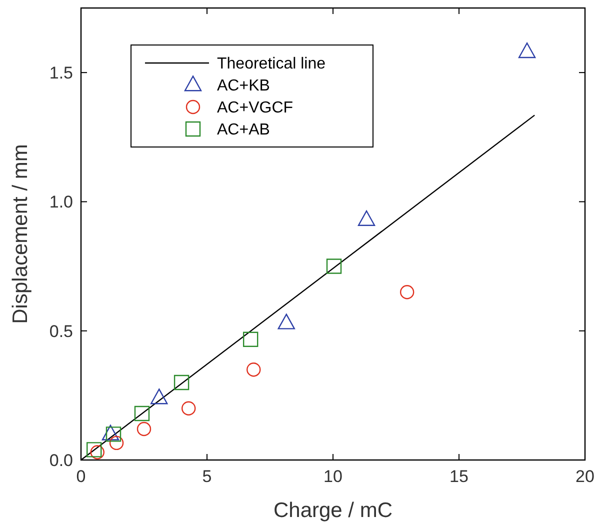 The width and height of the screenshot is (602, 523). Describe the element at coordinates (333, 510) in the screenshot. I see `x-axis-title: Charge / mC` at that location.